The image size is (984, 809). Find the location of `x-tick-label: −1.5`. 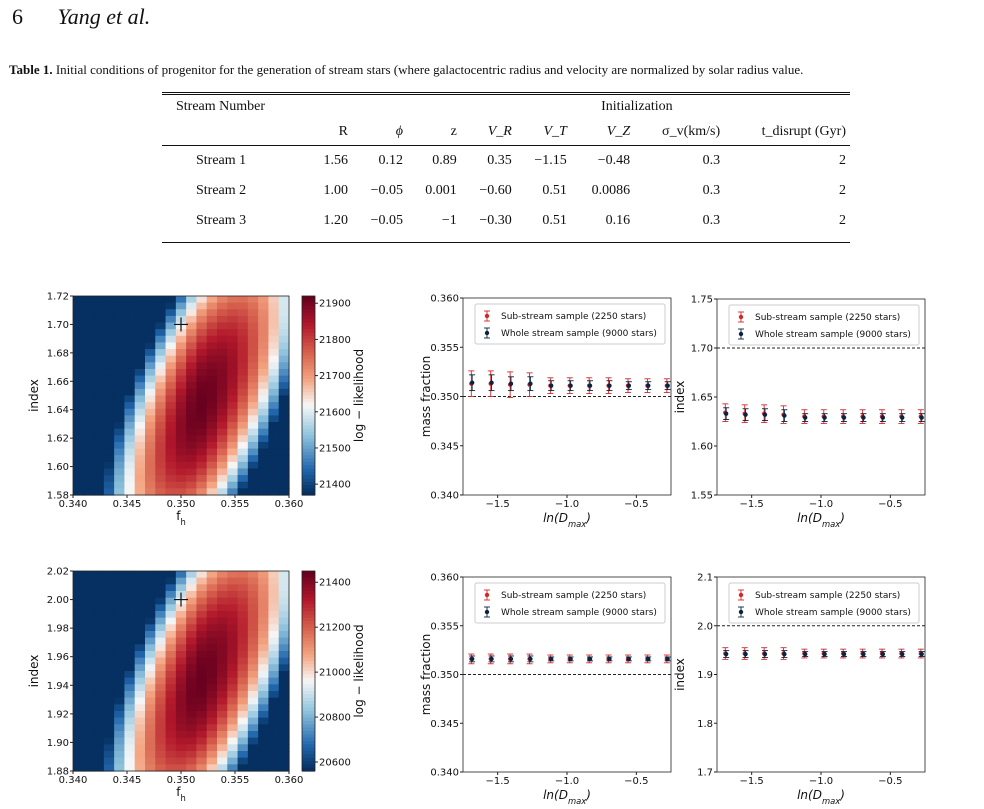

x-tick-label: −1.5 is located at coordinates (498, 781).